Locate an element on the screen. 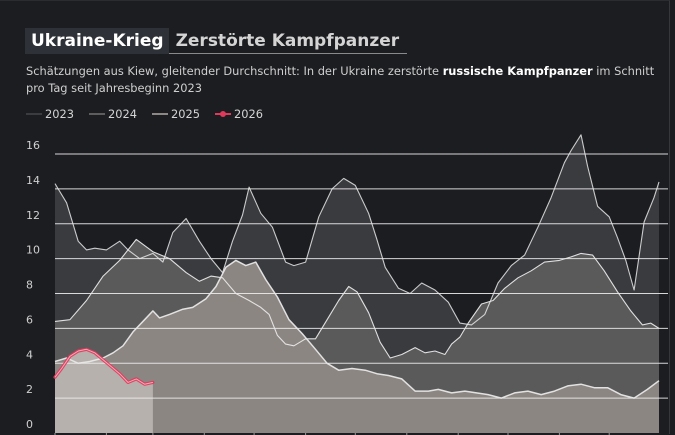  y-tick-label: 10 is located at coordinates (33, 250).